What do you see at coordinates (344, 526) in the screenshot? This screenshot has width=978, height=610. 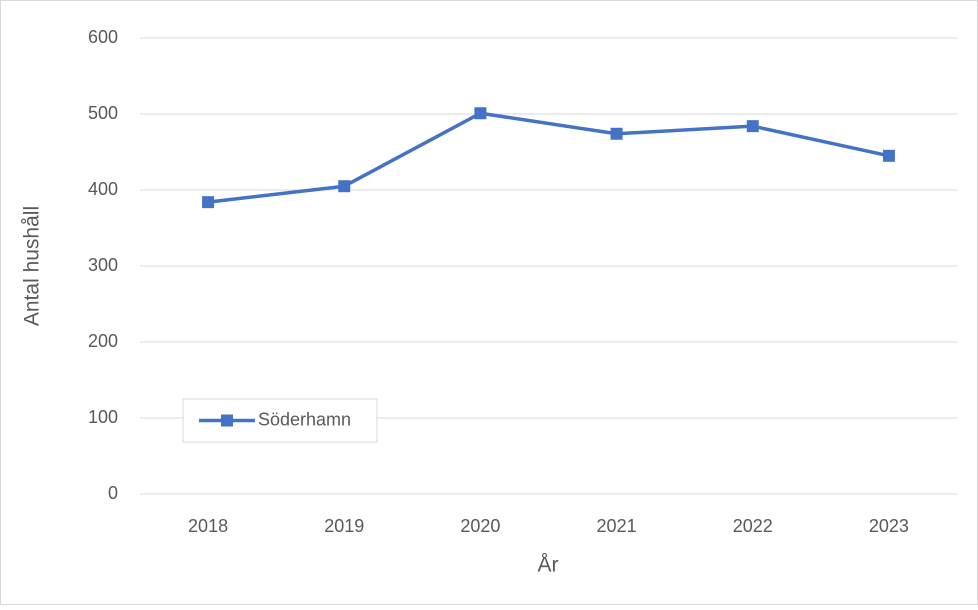 I see `x-tick-label: 2019` at bounding box center [344, 526].